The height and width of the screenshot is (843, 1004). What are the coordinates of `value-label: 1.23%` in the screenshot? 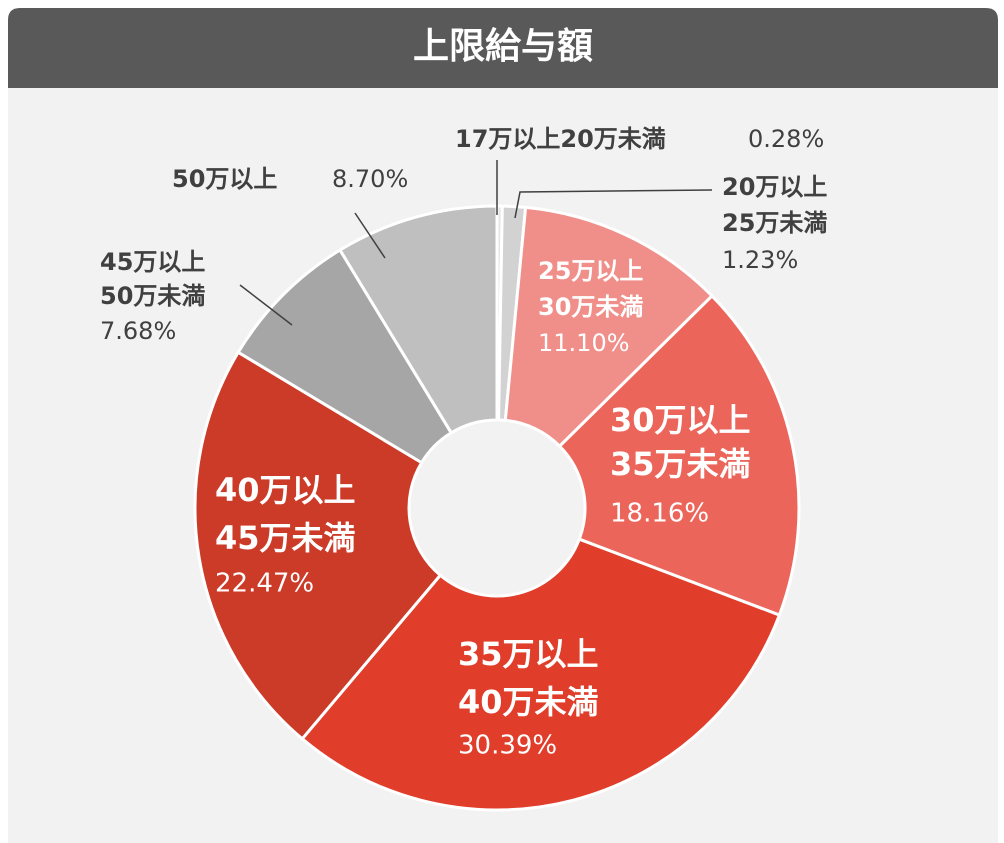 It's located at (760, 260).